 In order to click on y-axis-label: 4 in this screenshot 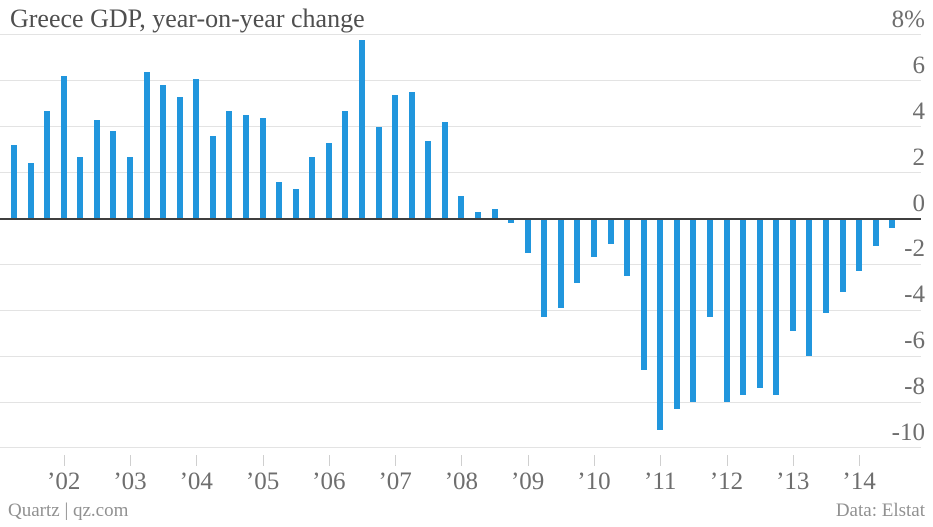, I will do `click(919, 111)`.